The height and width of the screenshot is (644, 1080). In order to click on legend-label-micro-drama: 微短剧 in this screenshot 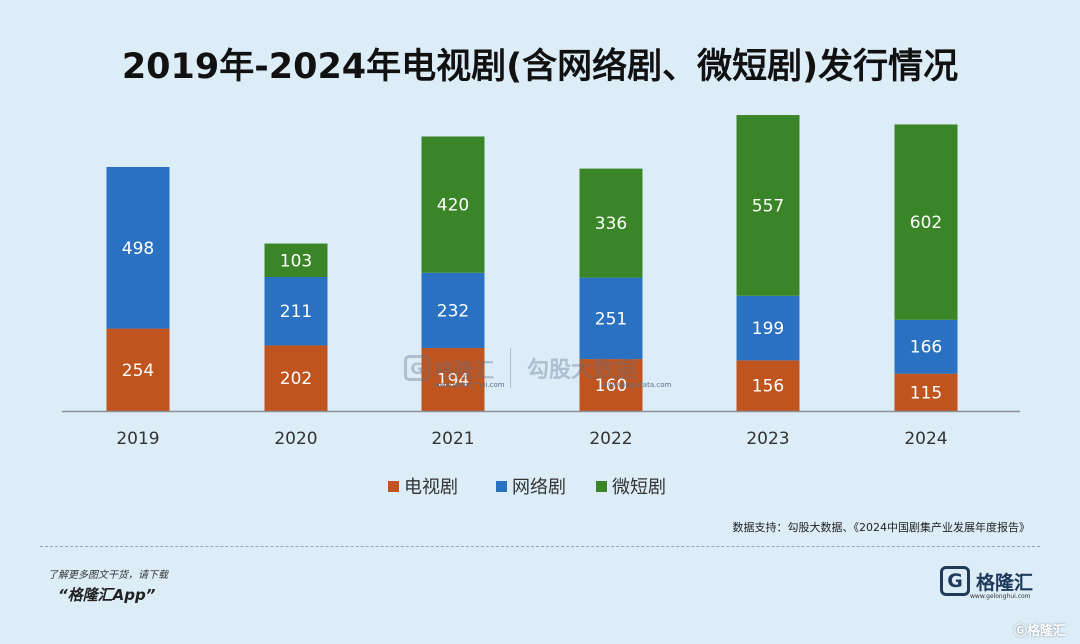, I will do `click(639, 487)`.